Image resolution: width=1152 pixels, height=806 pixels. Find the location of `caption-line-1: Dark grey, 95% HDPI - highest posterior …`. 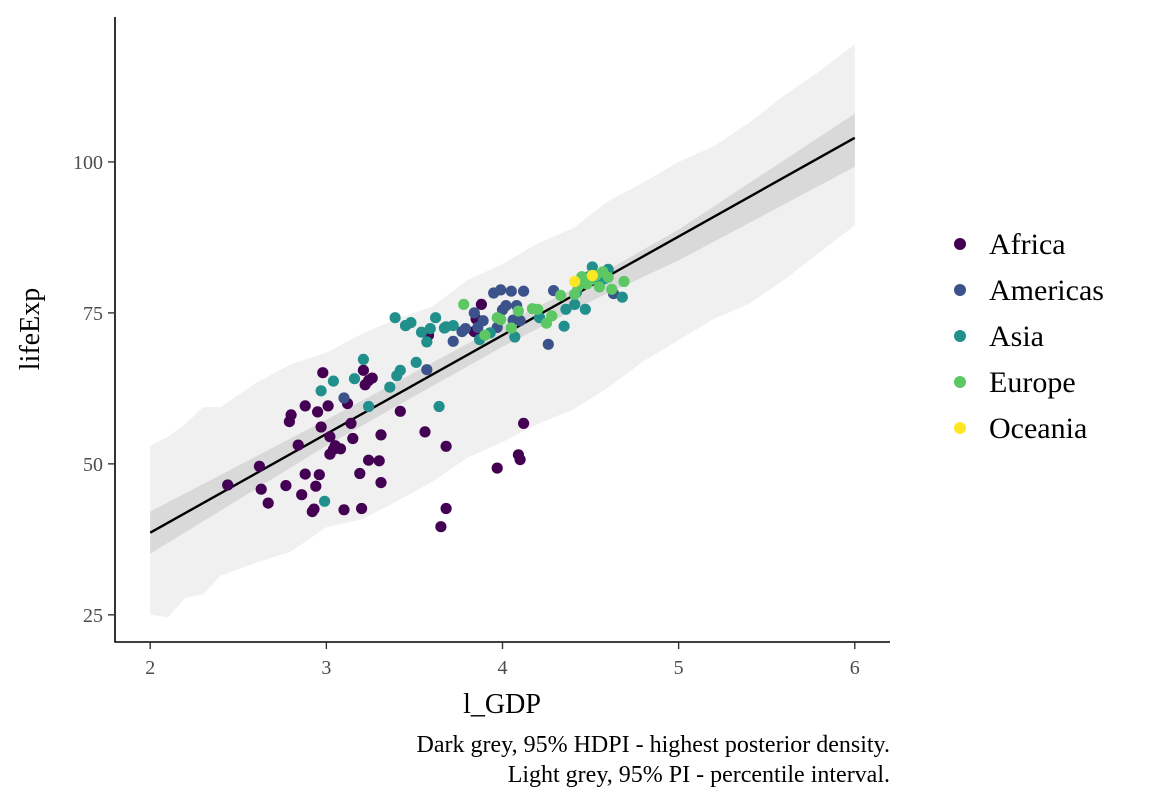

caption-line-1: Dark grey, 95% HDPI - highest posterior … is located at coordinates (653, 745).